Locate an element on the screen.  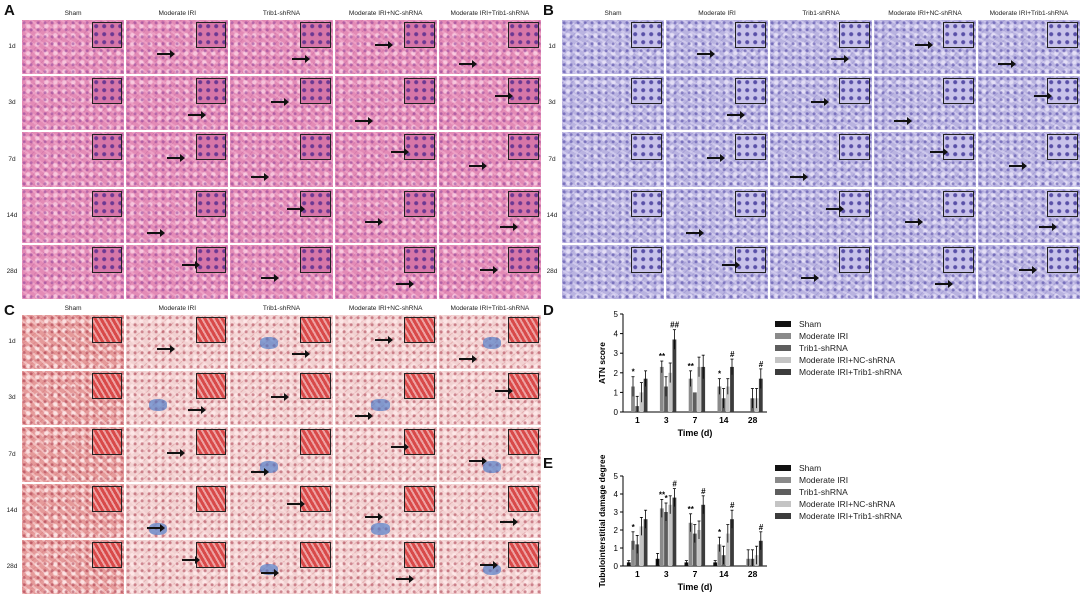
significance-mark: ** is located at coordinates (662, 356).